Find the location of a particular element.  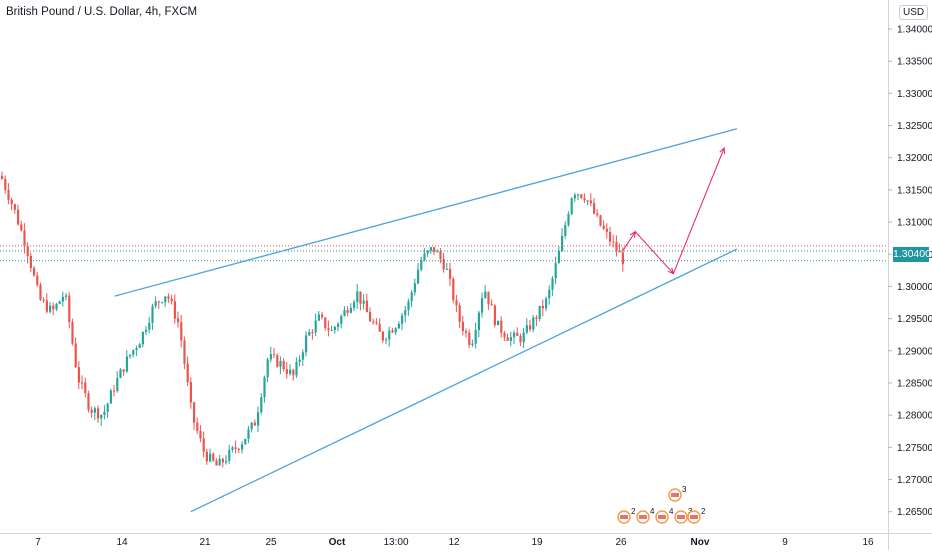

price-tick-label: 1.30000 is located at coordinates (914, 287).